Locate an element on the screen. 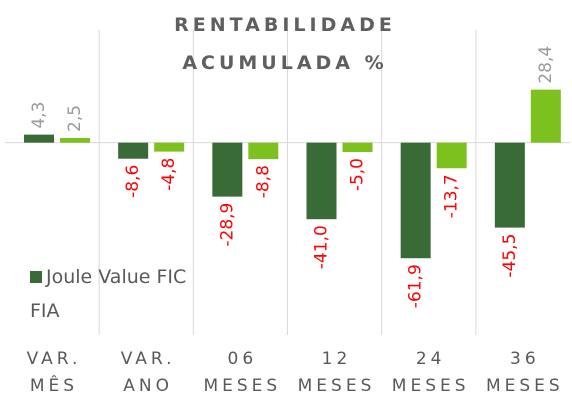 The width and height of the screenshot is (572, 401). data-label: -61,9 is located at coordinates (416, 286).